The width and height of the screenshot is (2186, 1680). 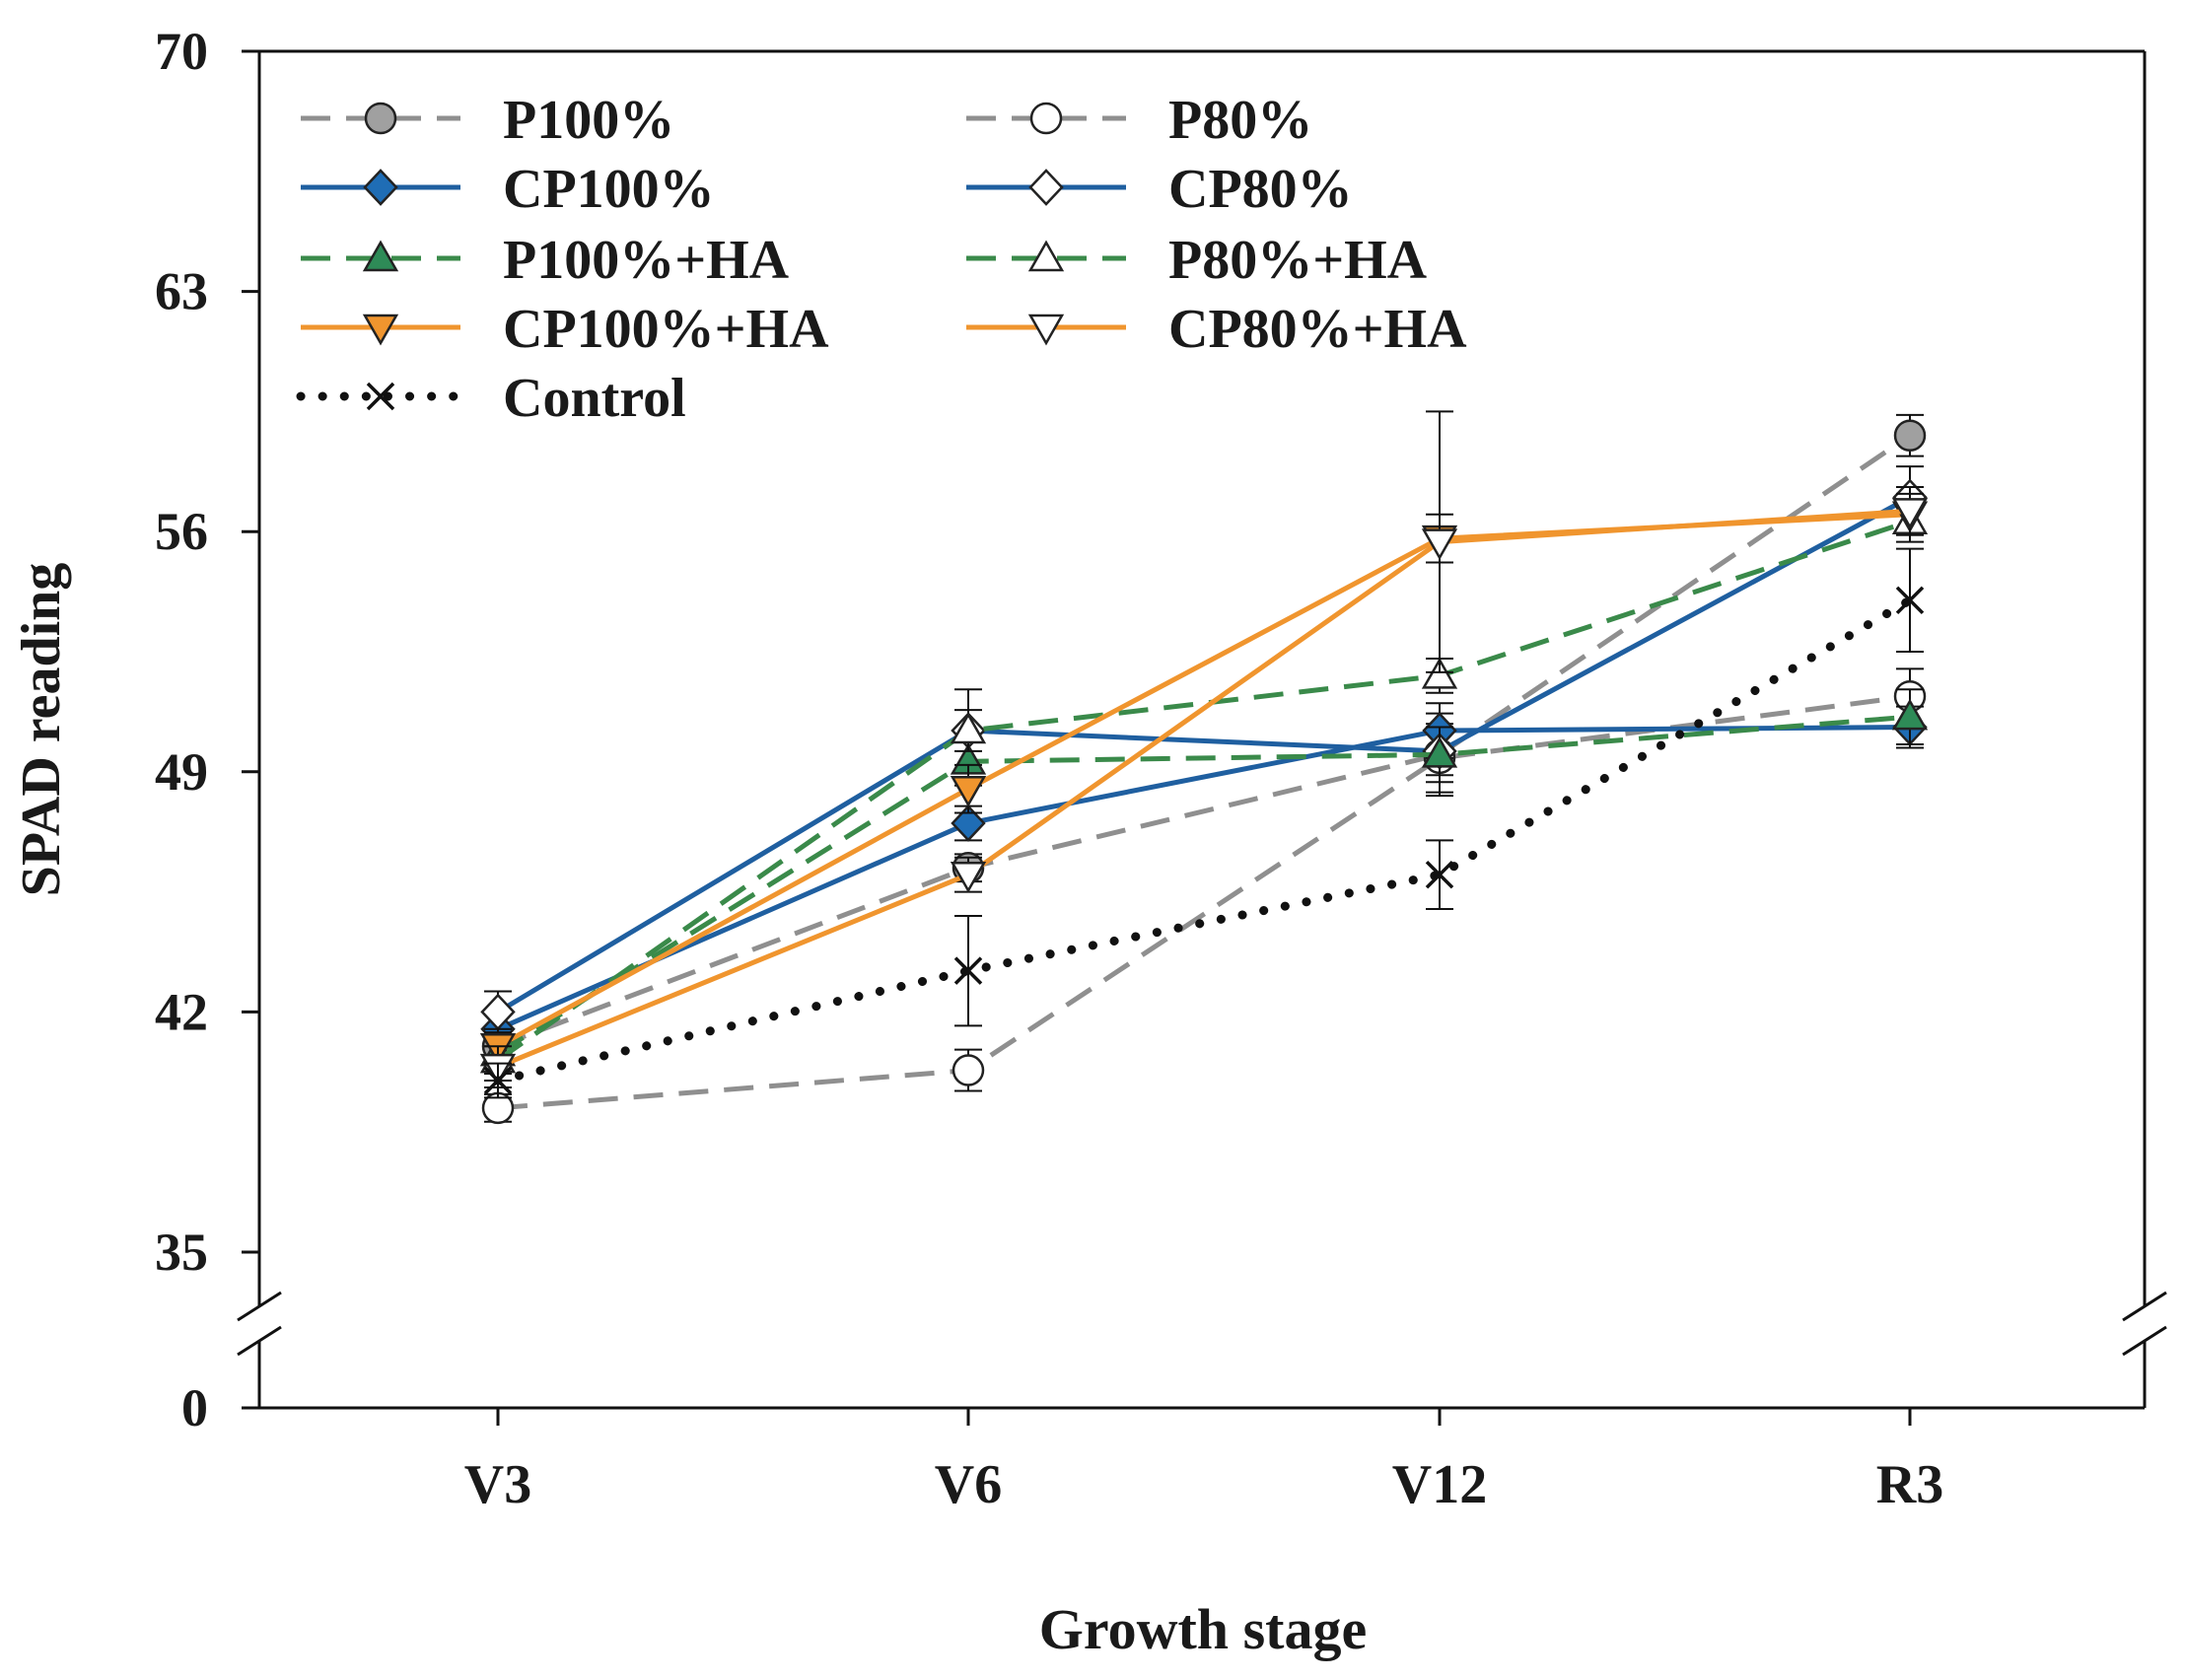 I want to click on x-tick-label: V12, so click(x=1439, y=1484).